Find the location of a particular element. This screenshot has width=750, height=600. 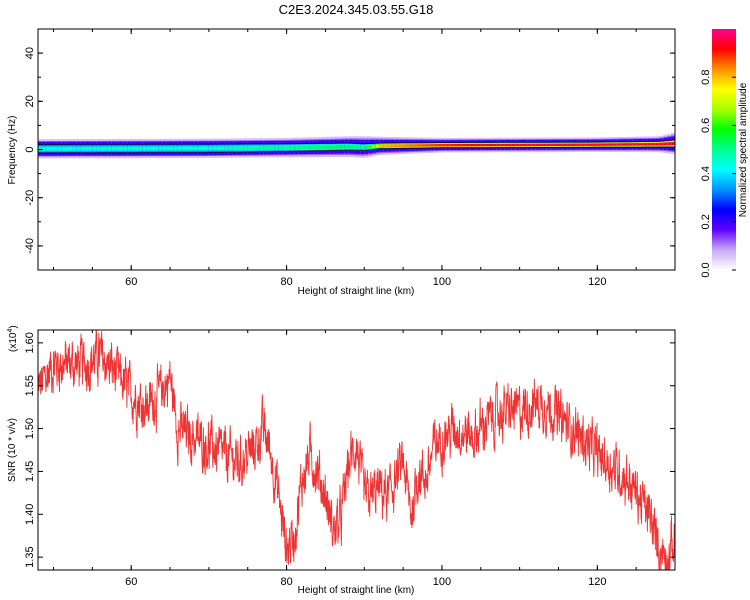

snr-y-tick-label: 1.55 is located at coordinates (30, 385).